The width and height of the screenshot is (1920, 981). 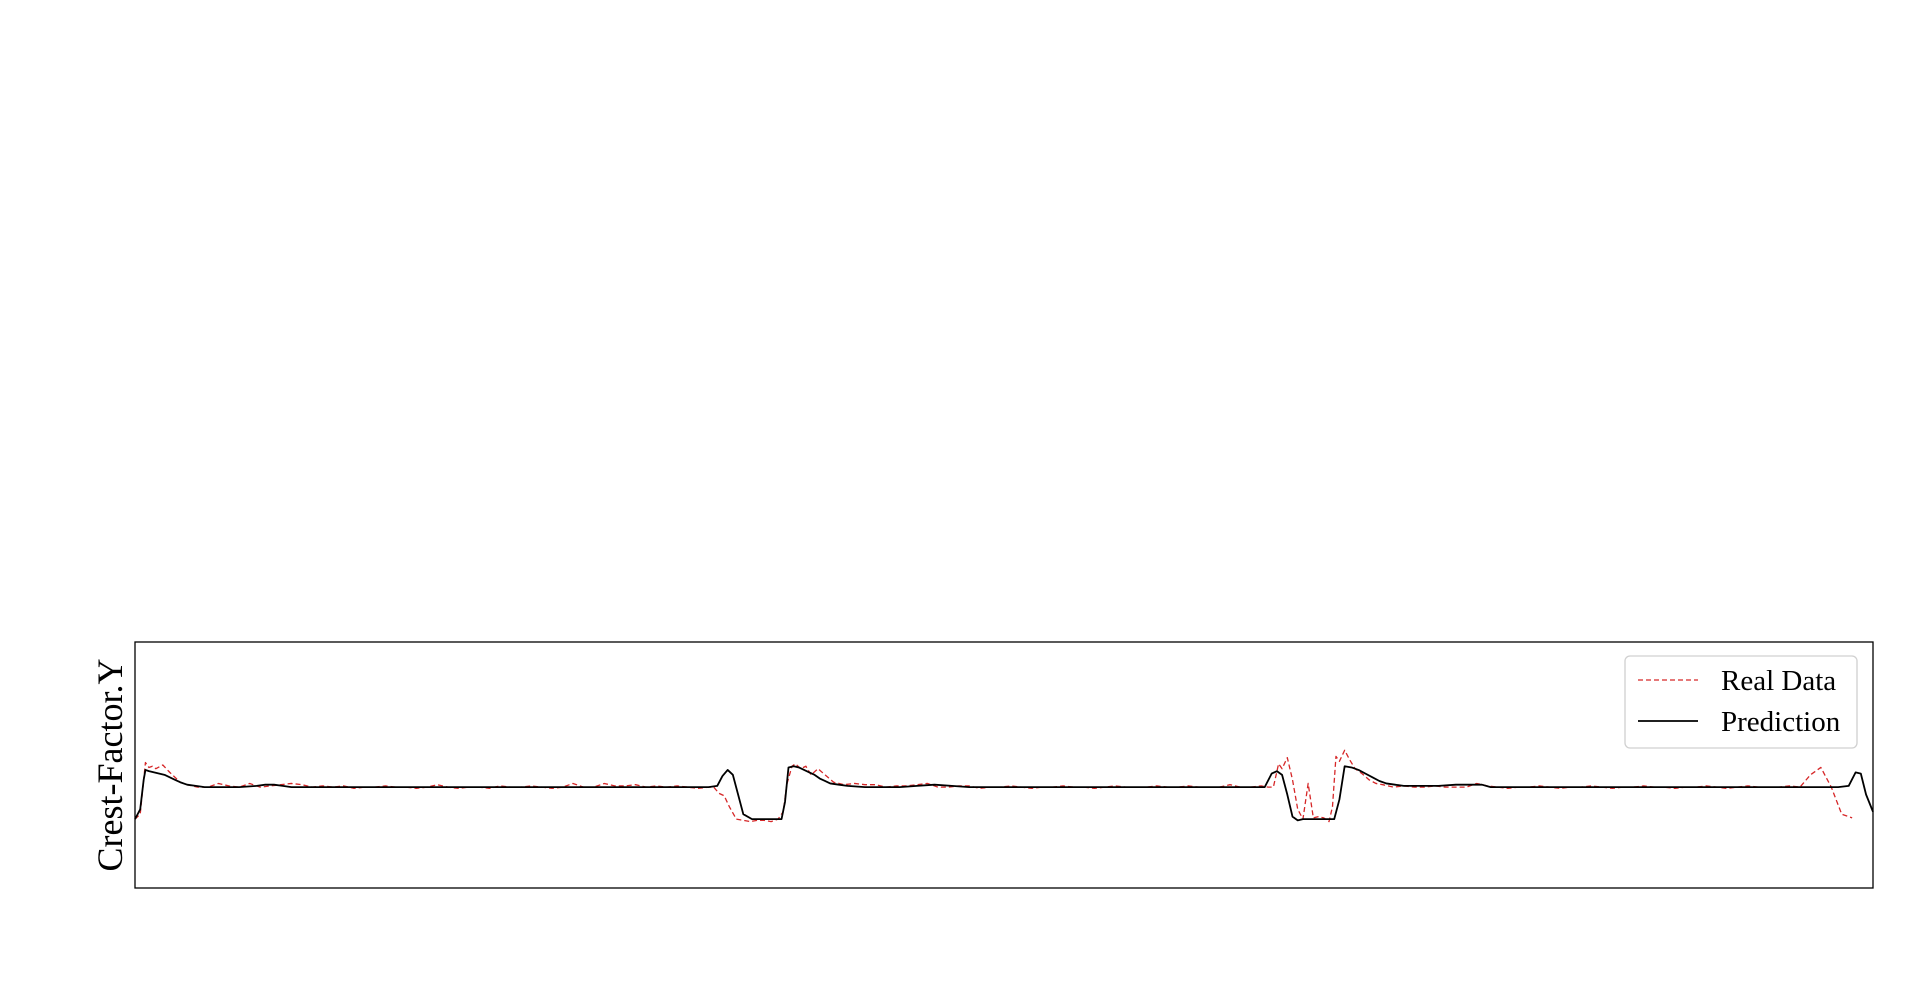 I want to click on series-line-prediction, so click(x=1004, y=793).